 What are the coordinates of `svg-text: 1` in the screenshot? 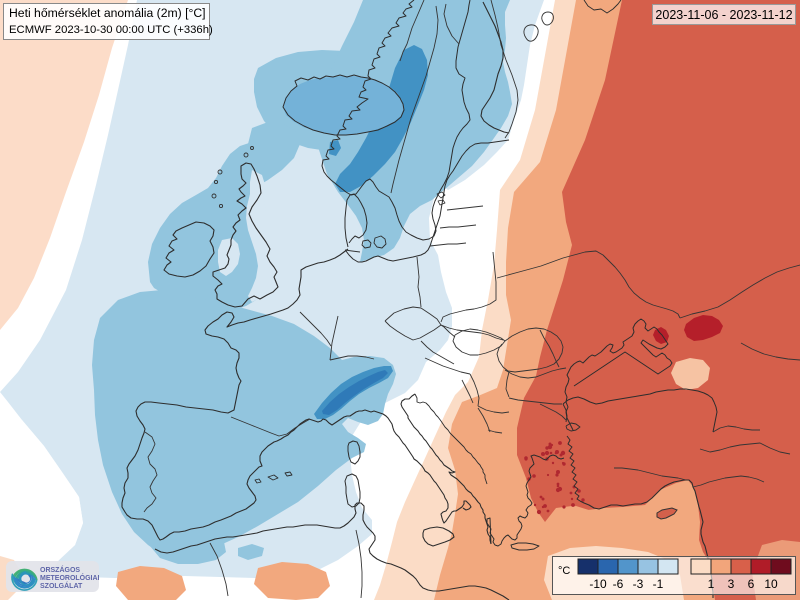 It's located at (711, 584).